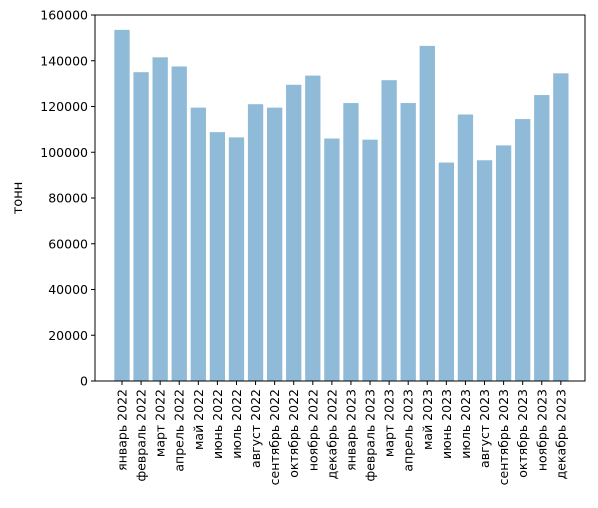 This screenshot has width=598, height=508. What do you see at coordinates (68, 335) in the screenshot?
I see `y-tick-label: 20000` at bounding box center [68, 335].